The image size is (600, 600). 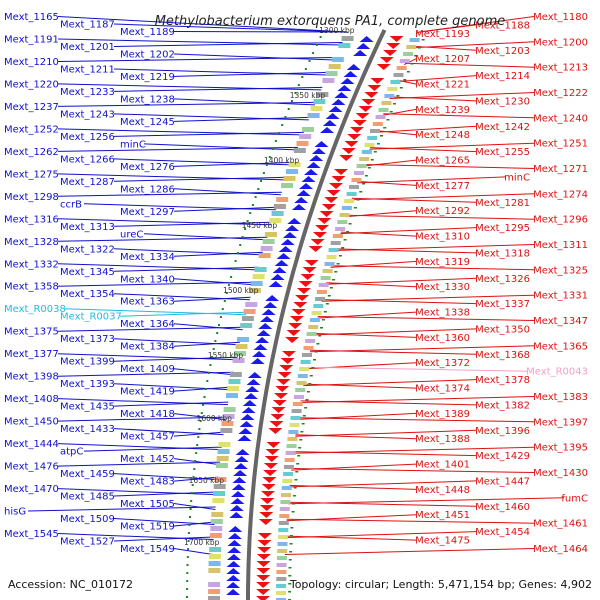 What do you see at coordinates (442, 237) in the screenshot?
I see `gene-label: Mext_1310` at bounding box center [442, 237].